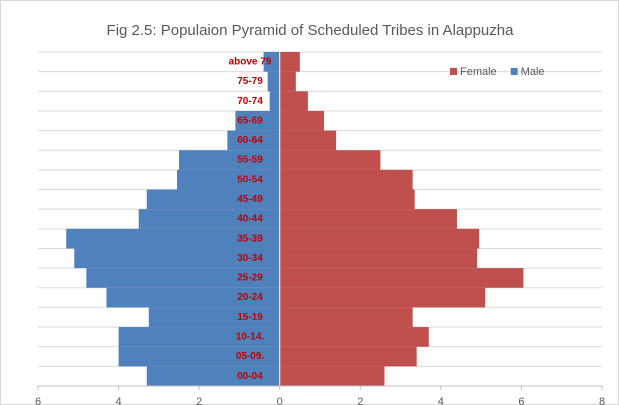 The width and height of the screenshot is (619, 405). I want to click on category-label: above 79, so click(250, 61).